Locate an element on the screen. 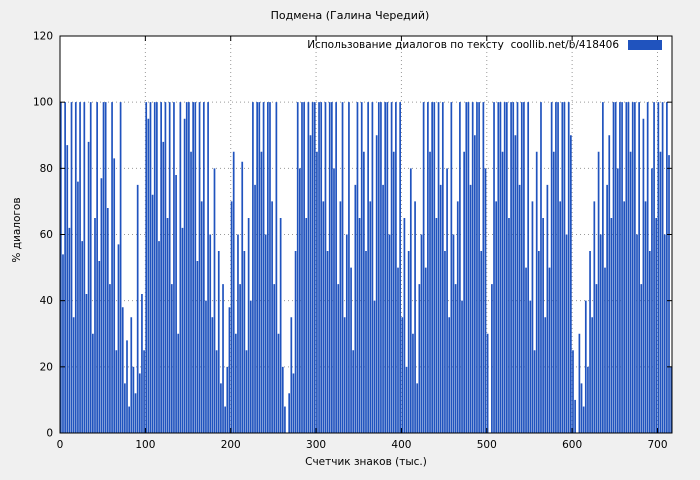  y-tick-label: 100 is located at coordinates (43, 103).